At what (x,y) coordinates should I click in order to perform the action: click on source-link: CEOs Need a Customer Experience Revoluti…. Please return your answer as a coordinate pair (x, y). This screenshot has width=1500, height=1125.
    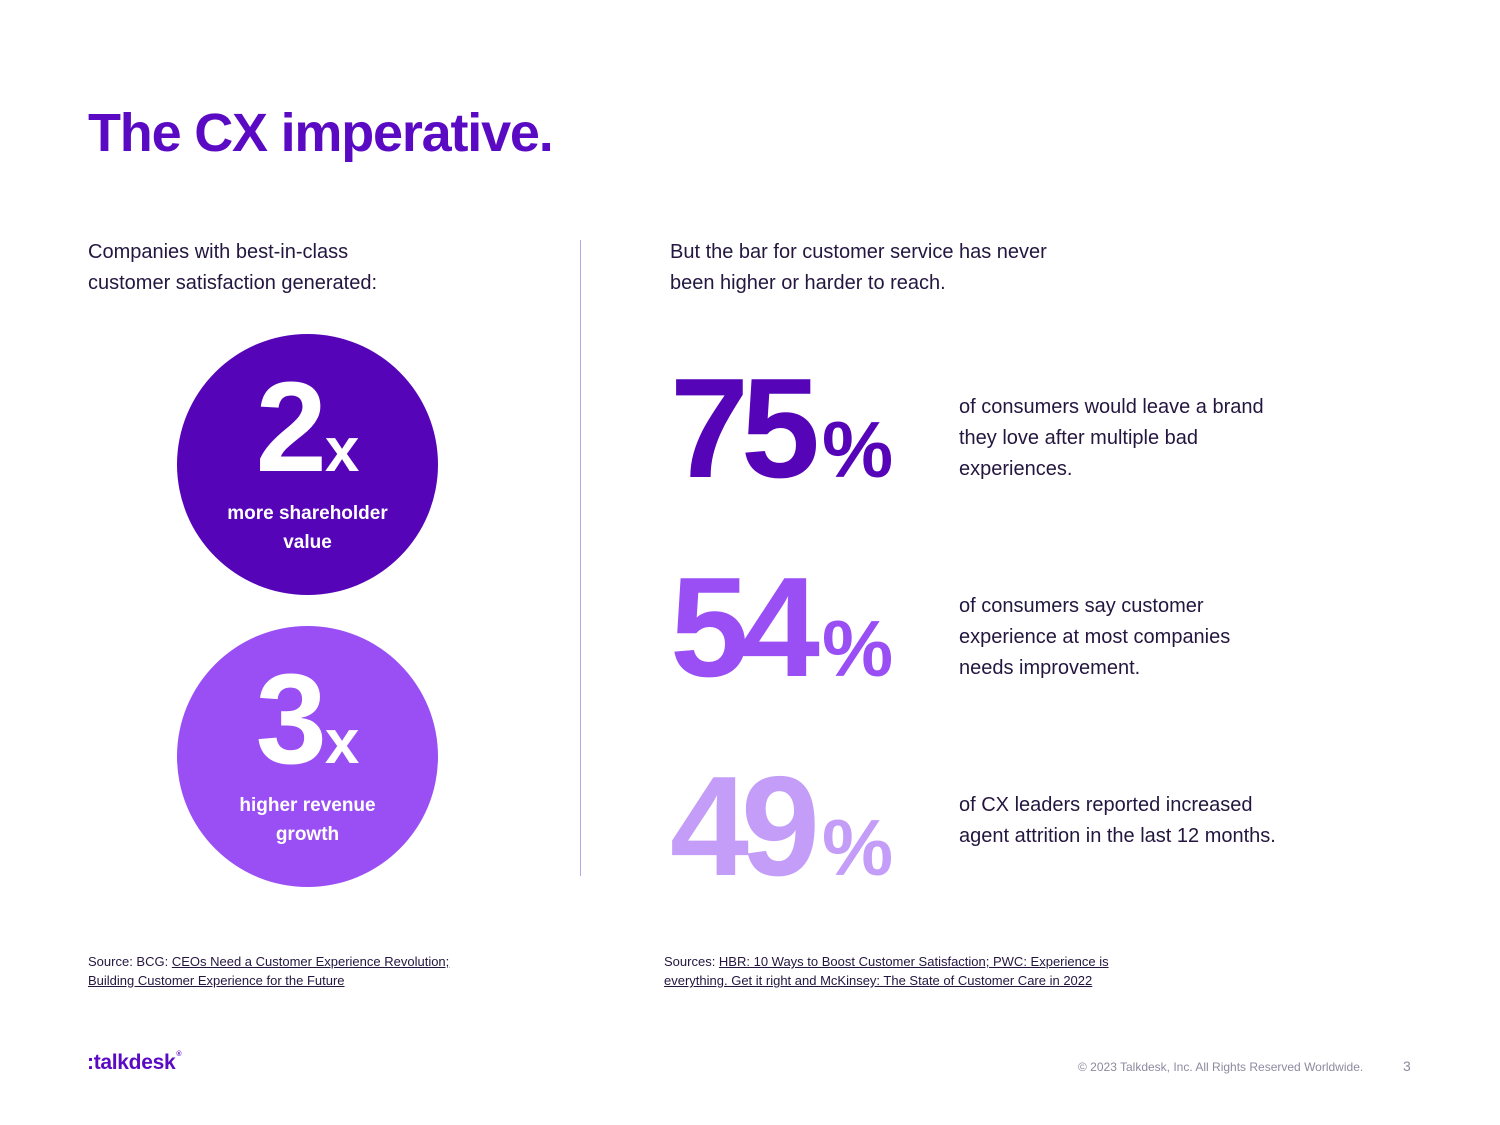
    Looking at the image, I should click on (269, 971).